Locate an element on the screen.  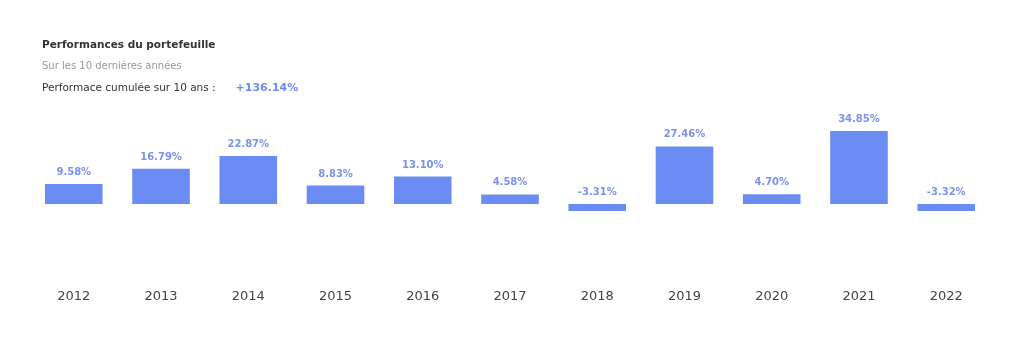
x-tick-label: 2013 is located at coordinates (161, 295).